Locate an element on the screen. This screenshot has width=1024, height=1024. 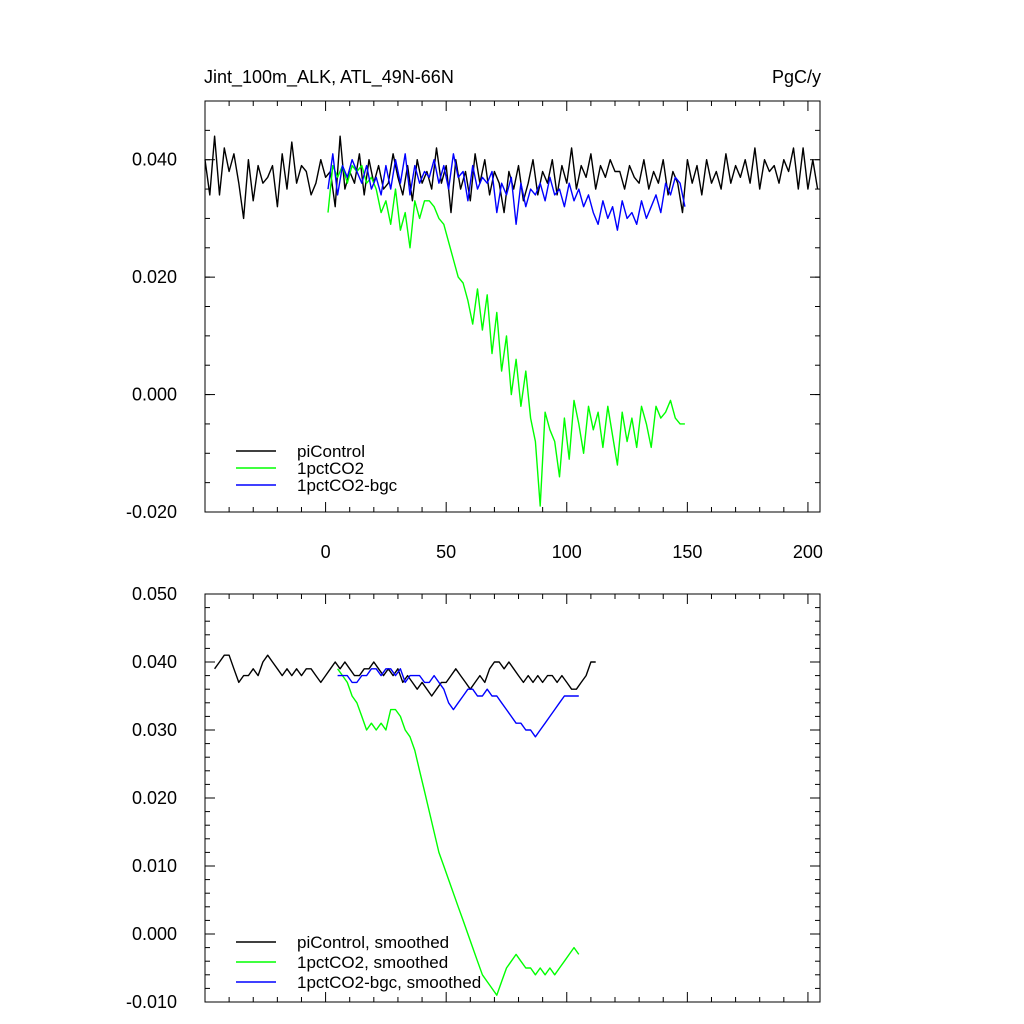
y-tick-label: 0.050 is located at coordinates (154, 594).